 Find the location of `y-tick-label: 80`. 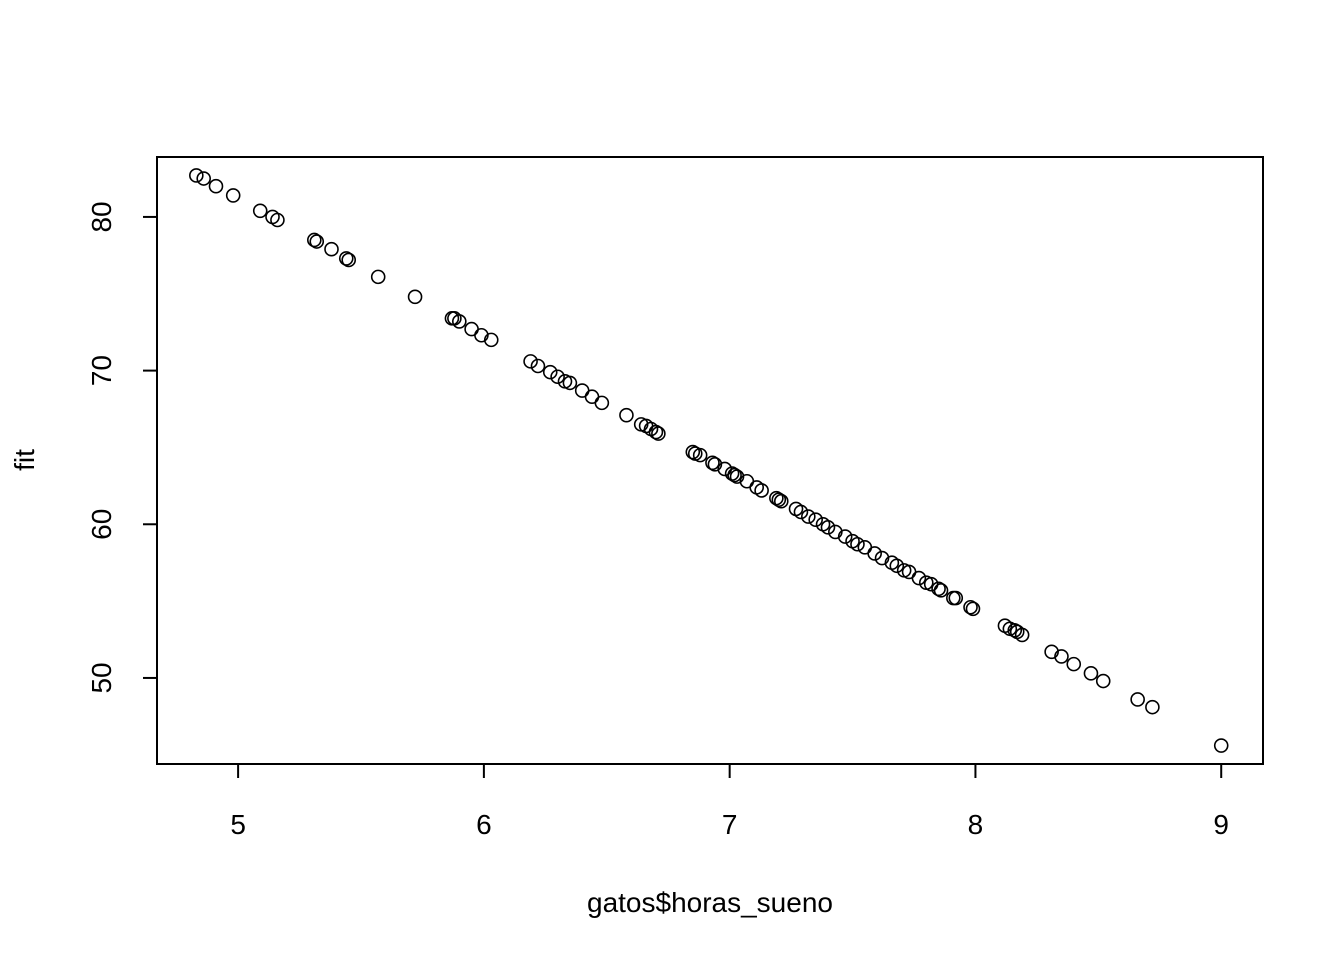

y-tick-label: 80 is located at coordinates (101, 216).